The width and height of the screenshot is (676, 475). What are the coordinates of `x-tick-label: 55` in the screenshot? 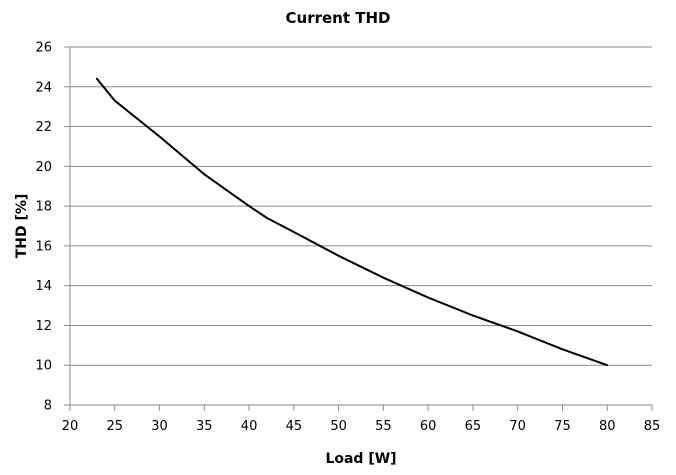 It's located at (383, 426).